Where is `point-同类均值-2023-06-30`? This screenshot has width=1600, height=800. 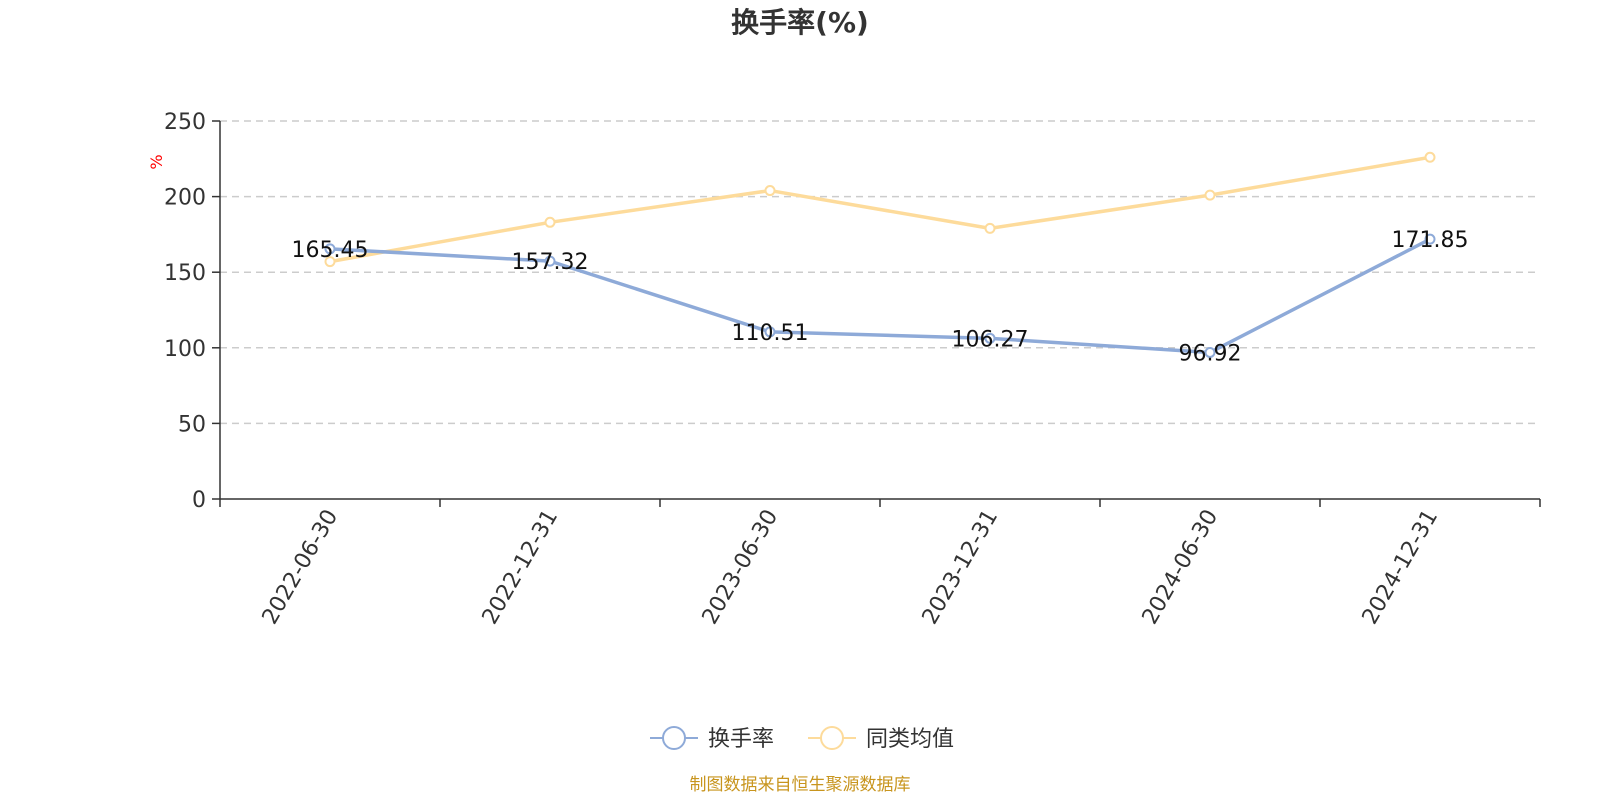 point-同类均值-2023-06-30 is located at coordinates (770, 191).